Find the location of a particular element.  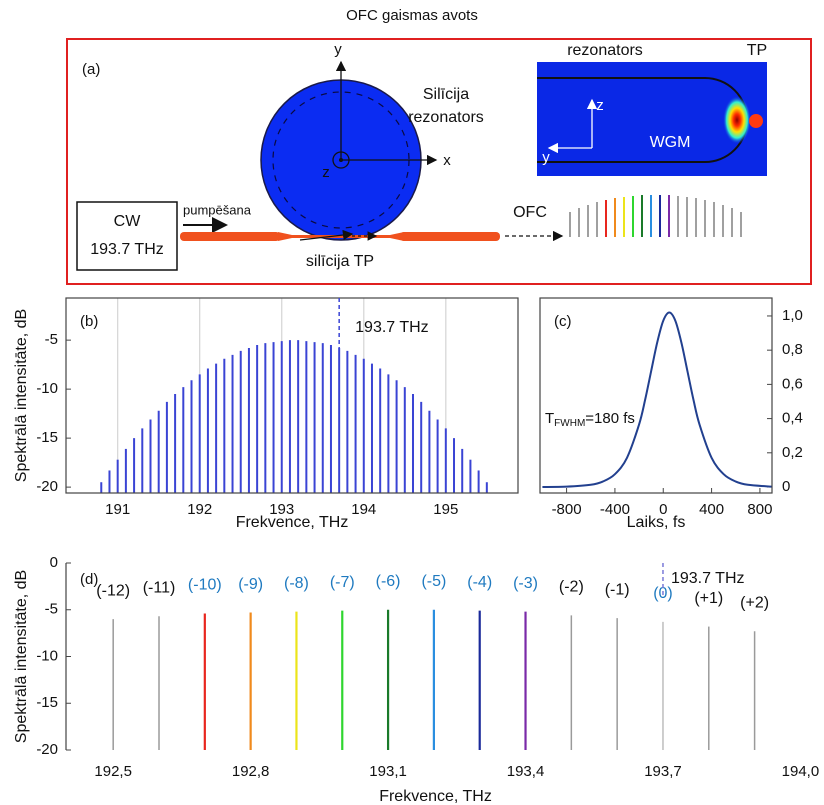

stem-label: (-10) is located at coordinates (205, 585).